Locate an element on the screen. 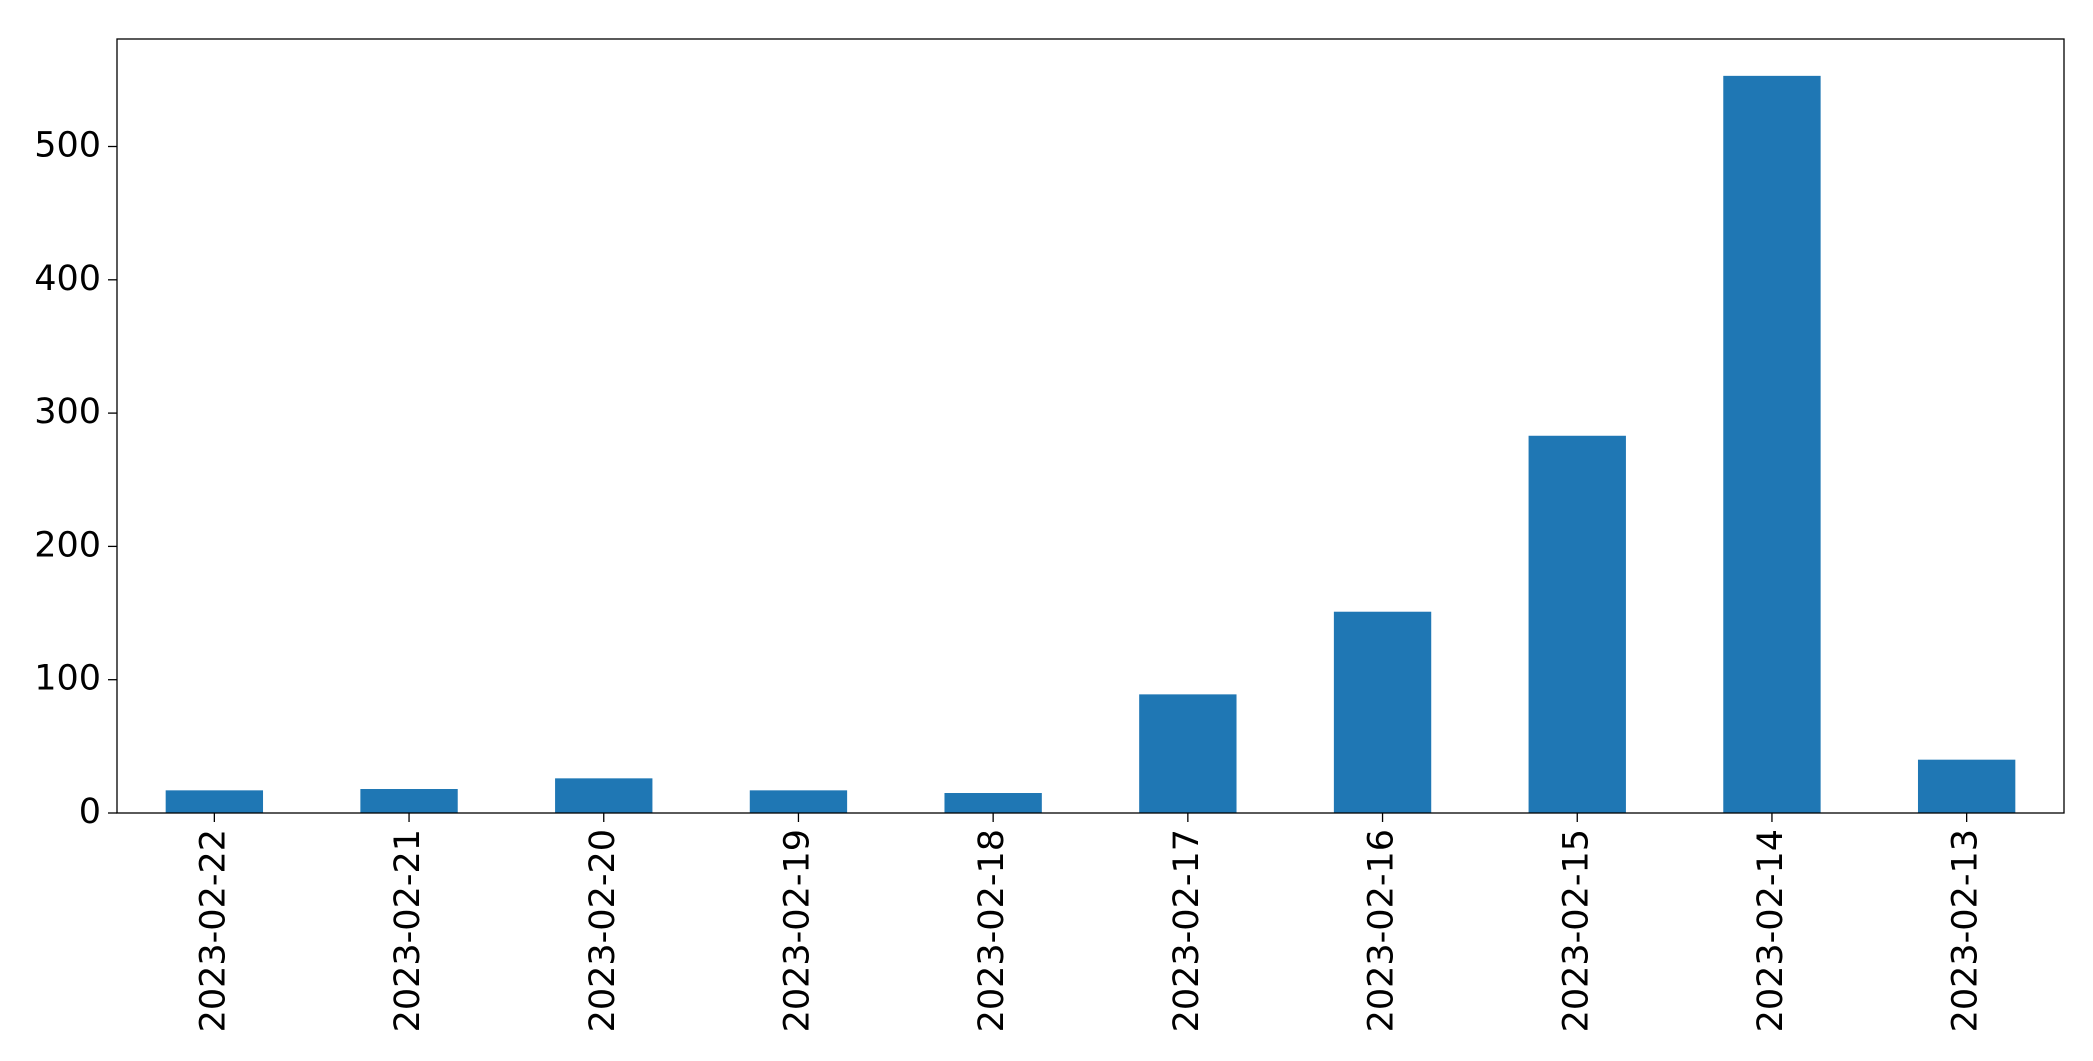 This screenshot has width=2093, height=1061. x-tick-label: 2023-02-21 is located at coordinates (408, 930).